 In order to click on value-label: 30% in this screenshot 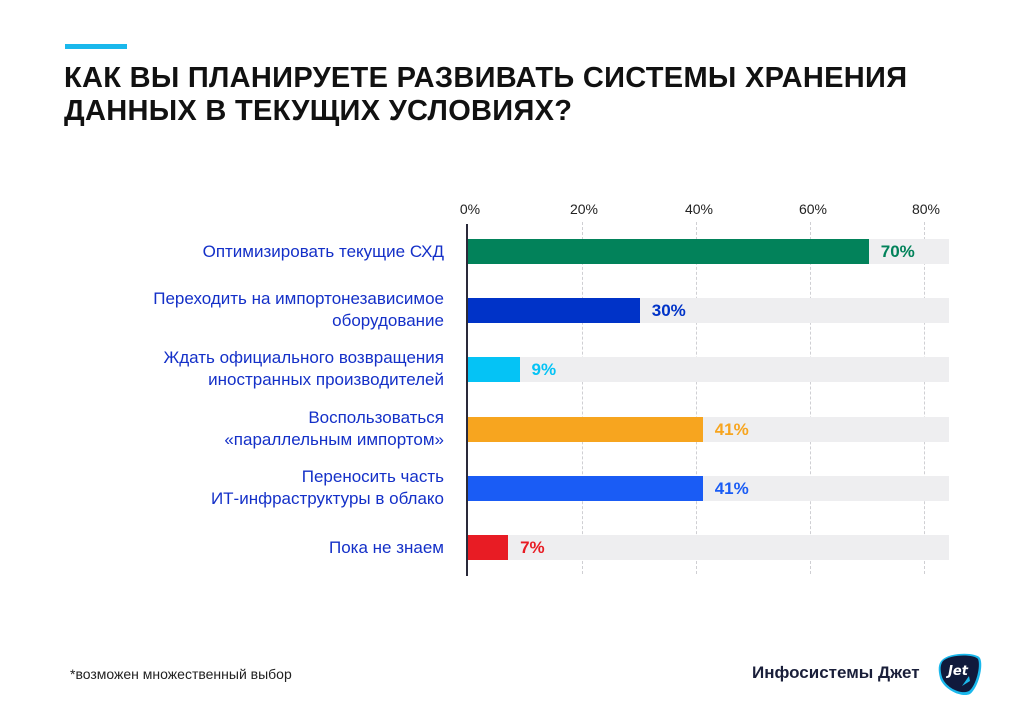, I will do `click(668, 310)`.